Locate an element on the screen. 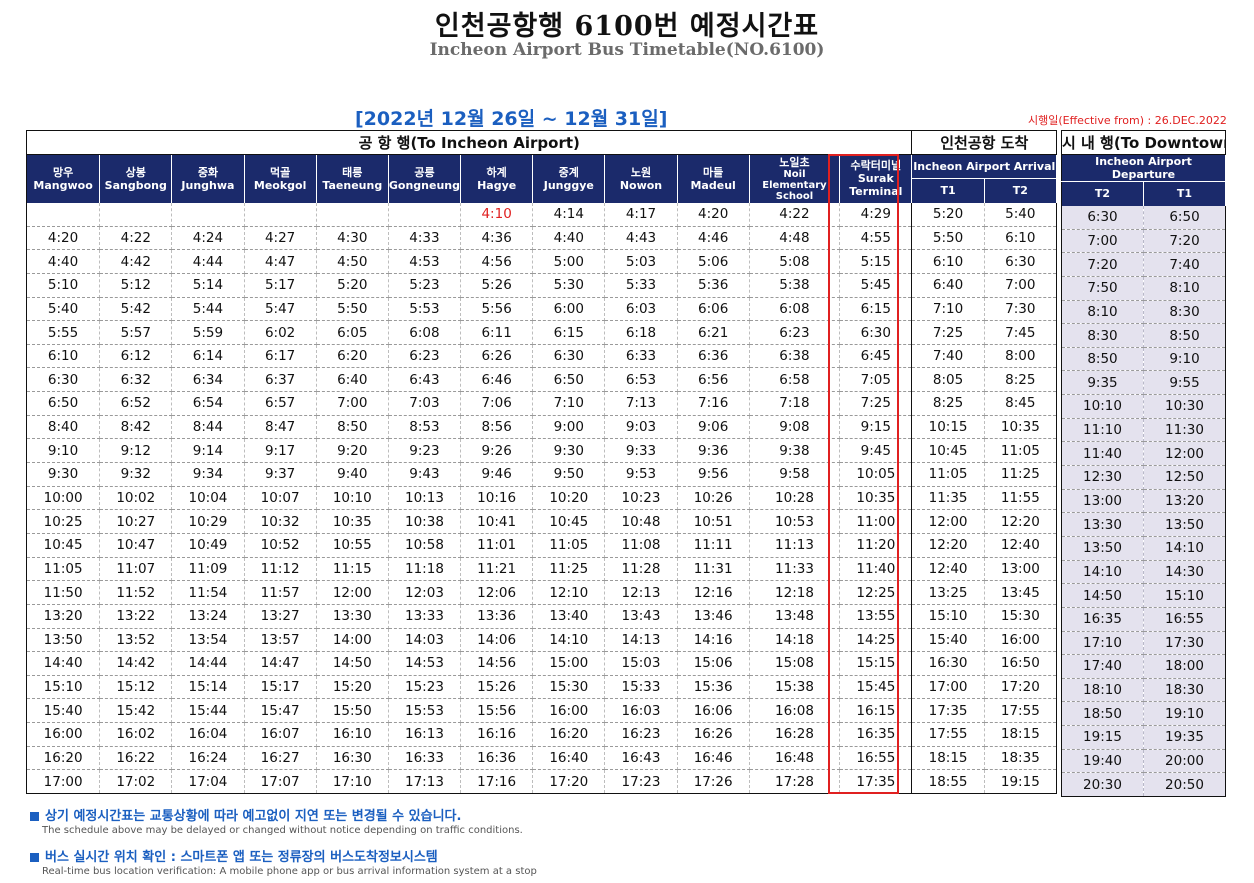 Image resolution: width=1254 pixels, height=883 pixels. time-cell: 7:00 is located at coordinates (352, 403).